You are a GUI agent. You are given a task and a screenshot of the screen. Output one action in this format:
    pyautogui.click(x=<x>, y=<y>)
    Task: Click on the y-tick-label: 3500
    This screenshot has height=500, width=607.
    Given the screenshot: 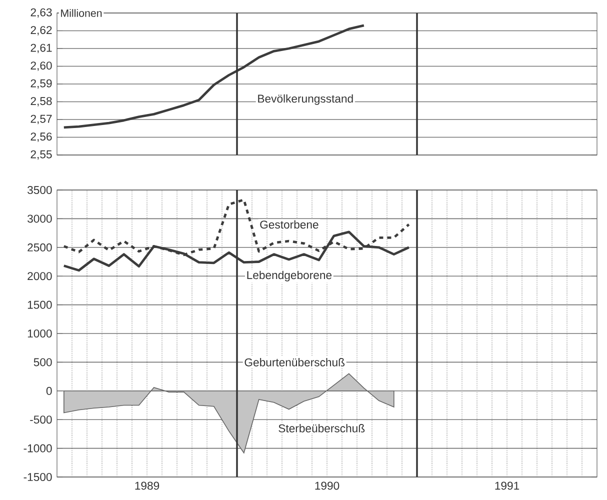 What is the action you would take?
    pyautogui.click(x=40, y=190)
    